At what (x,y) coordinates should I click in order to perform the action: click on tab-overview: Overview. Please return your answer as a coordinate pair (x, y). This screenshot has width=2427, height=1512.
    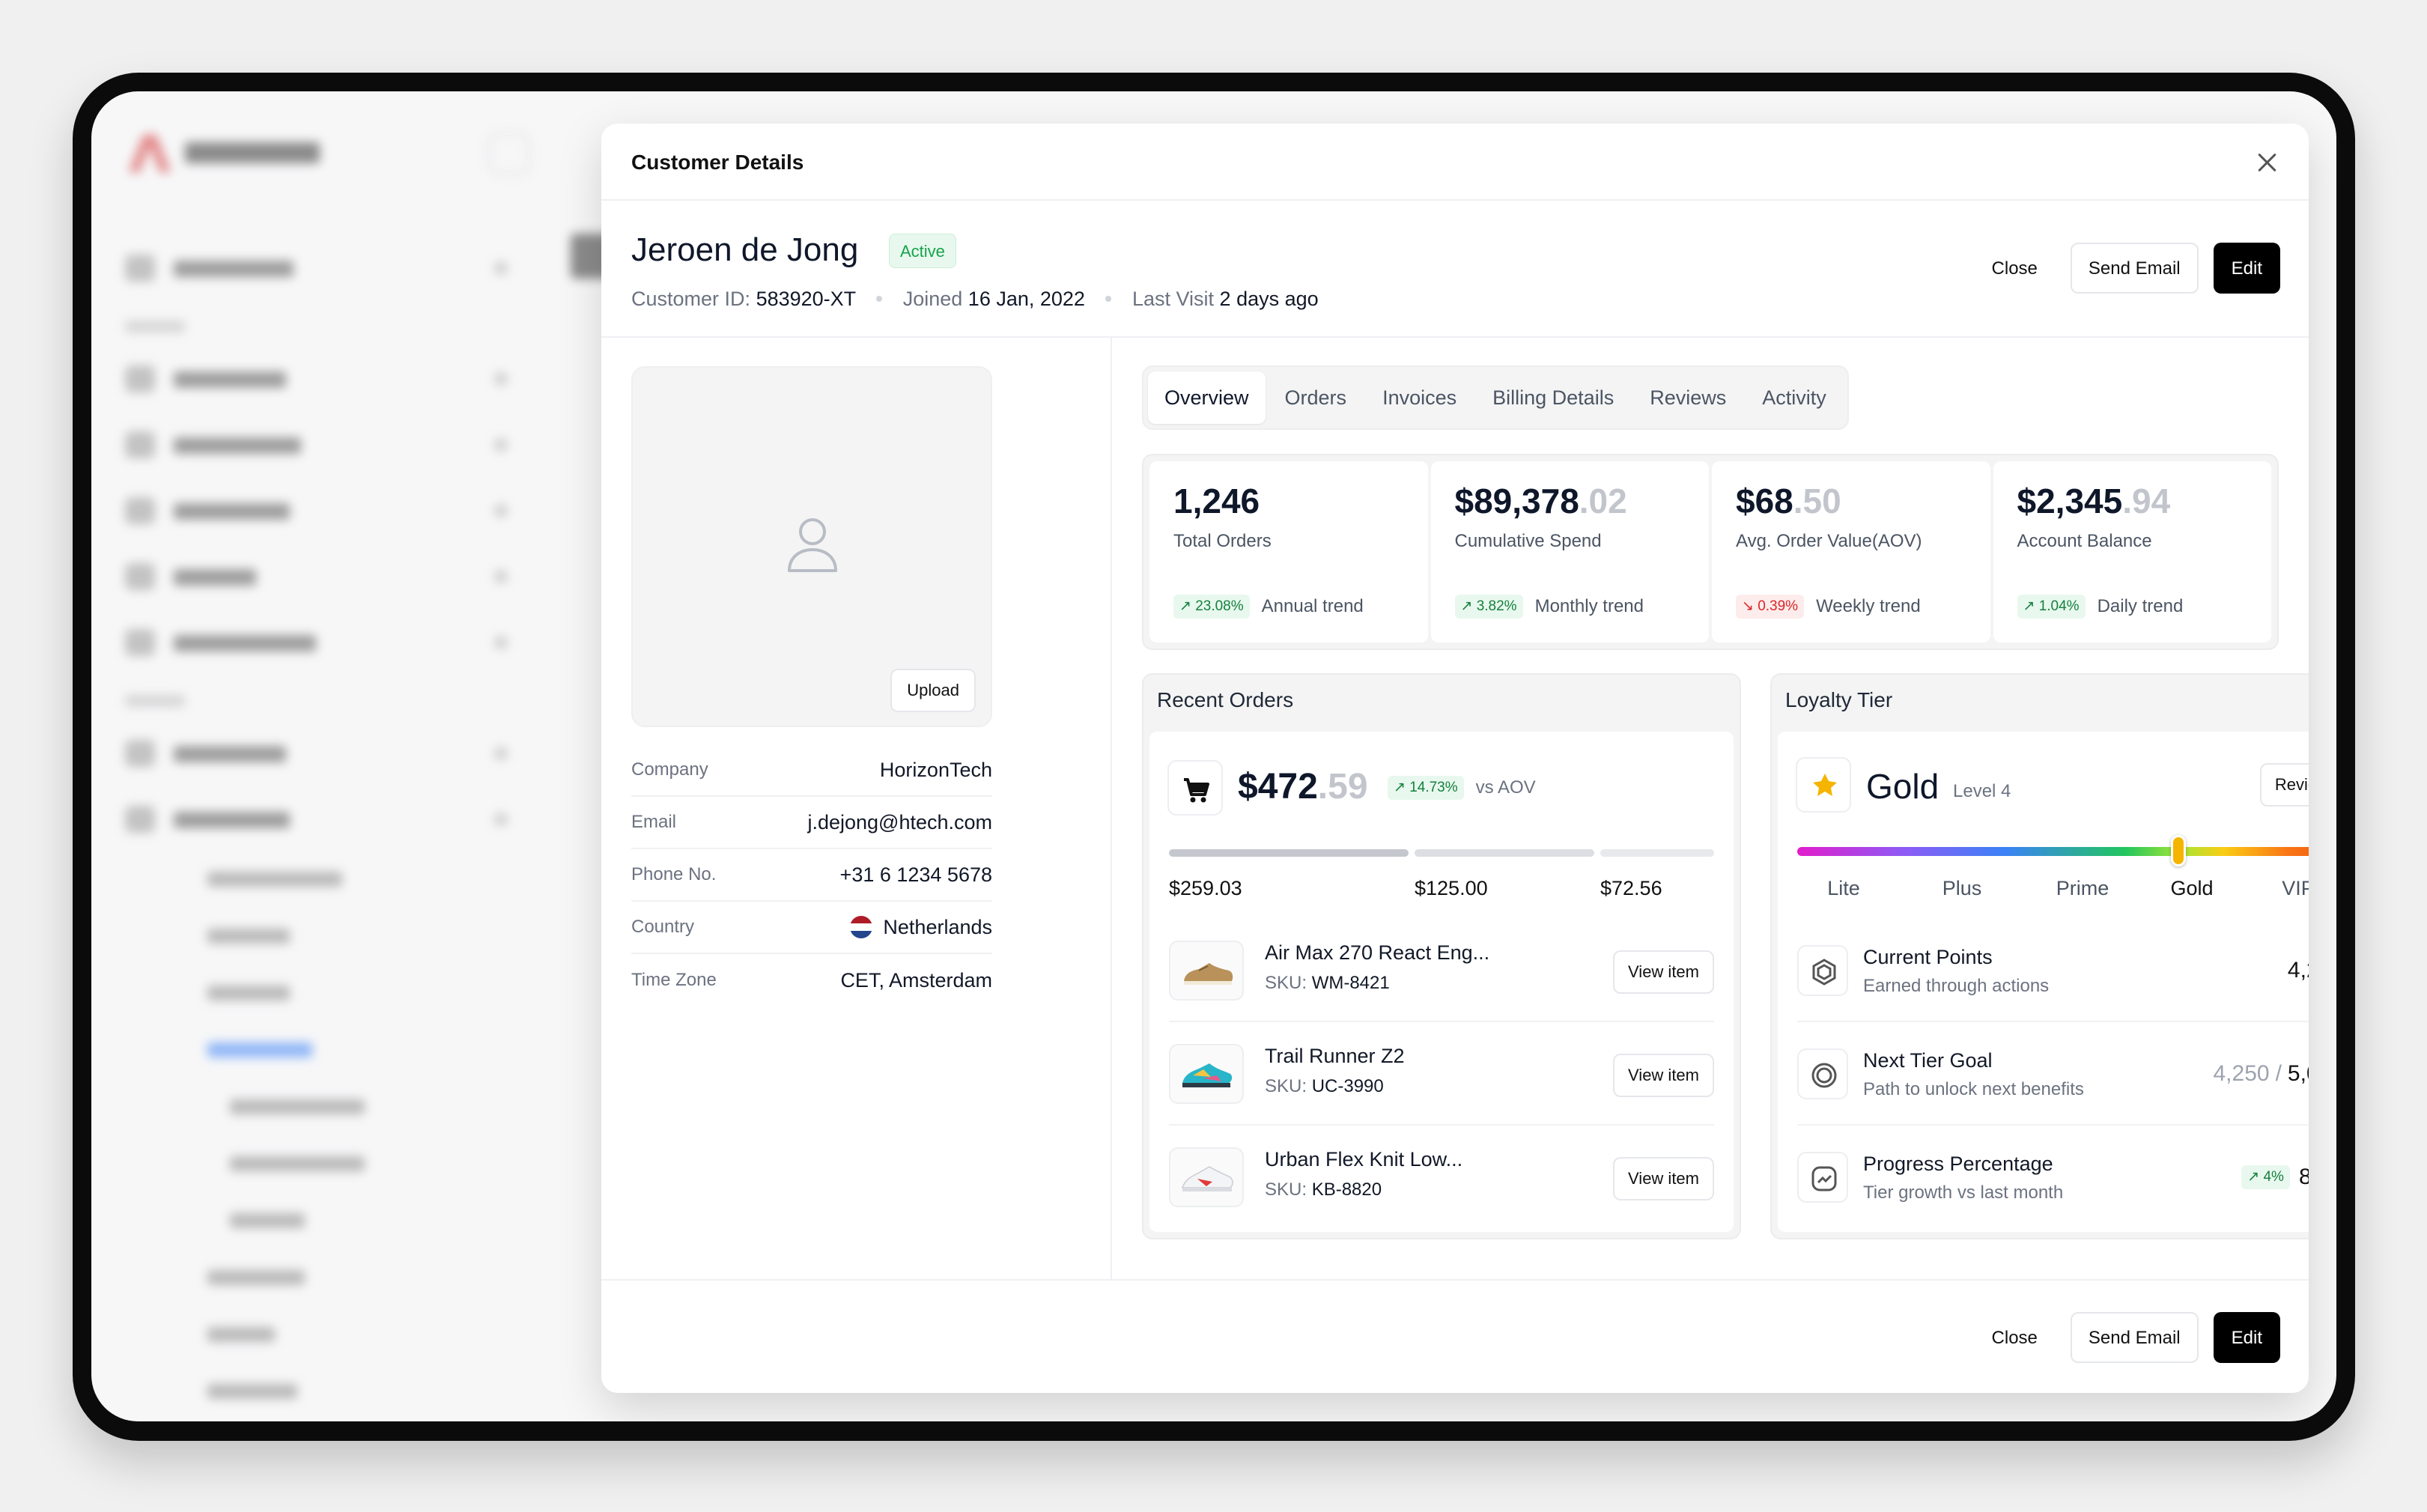
    Looking at the image, I should click on (1207, 397).